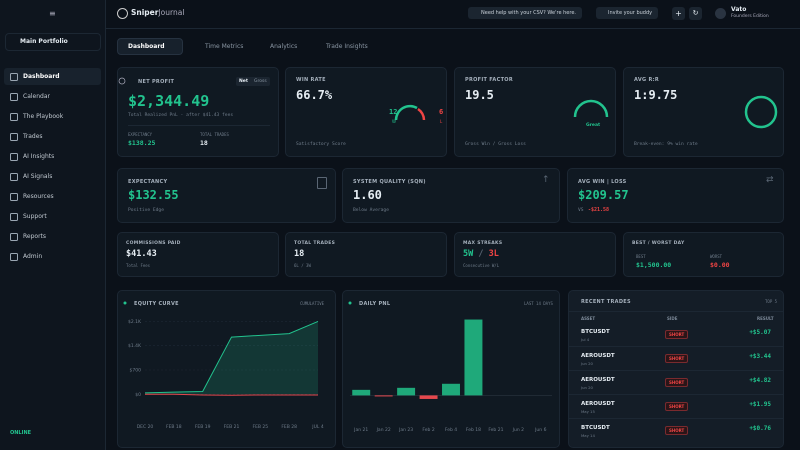 The height and width of the screenshot is (450, 800). Describe the element at coordinates (371, 210) in the screenshot. I see `note: Below Average` at that location.